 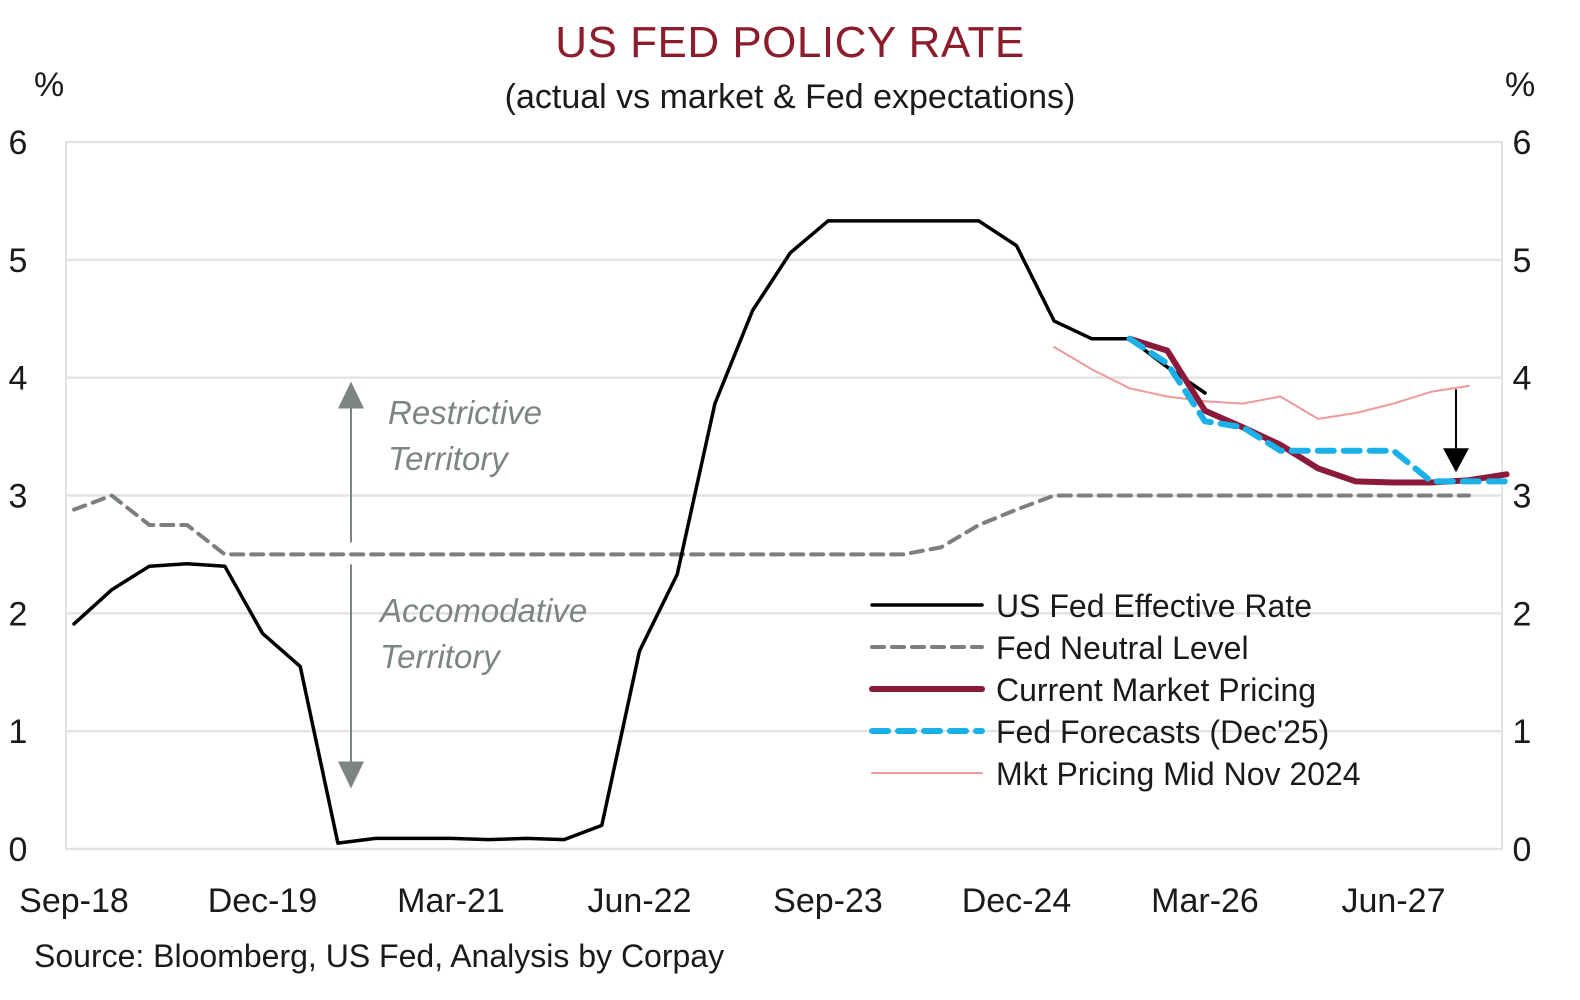 What do you see at coordinates (441, 656) in the screenshot?
I see `accomodative-label: Territory` at bounding box center [441, 656].